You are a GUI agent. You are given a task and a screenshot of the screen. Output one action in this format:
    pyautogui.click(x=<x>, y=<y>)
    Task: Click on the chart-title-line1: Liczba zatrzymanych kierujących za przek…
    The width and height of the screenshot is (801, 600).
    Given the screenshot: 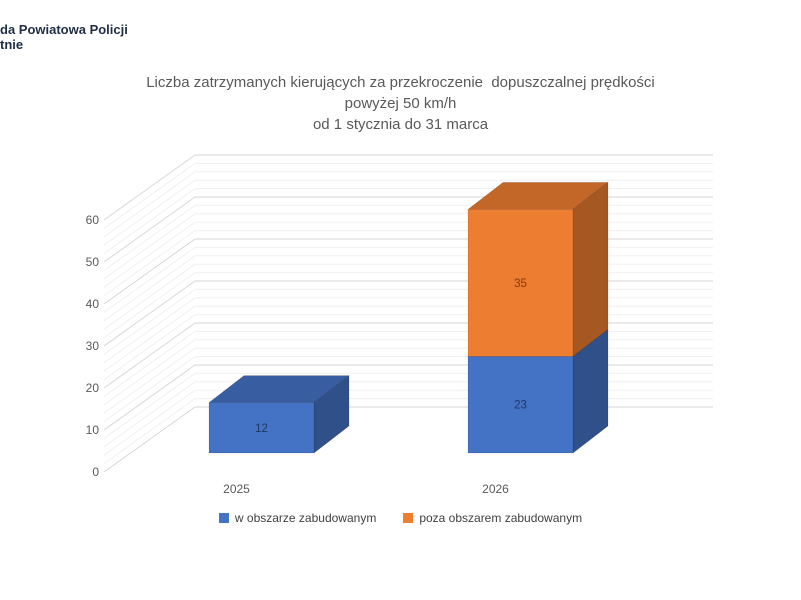 What is the action you would take?
    pyautogui.click(x=400, y=82)
    